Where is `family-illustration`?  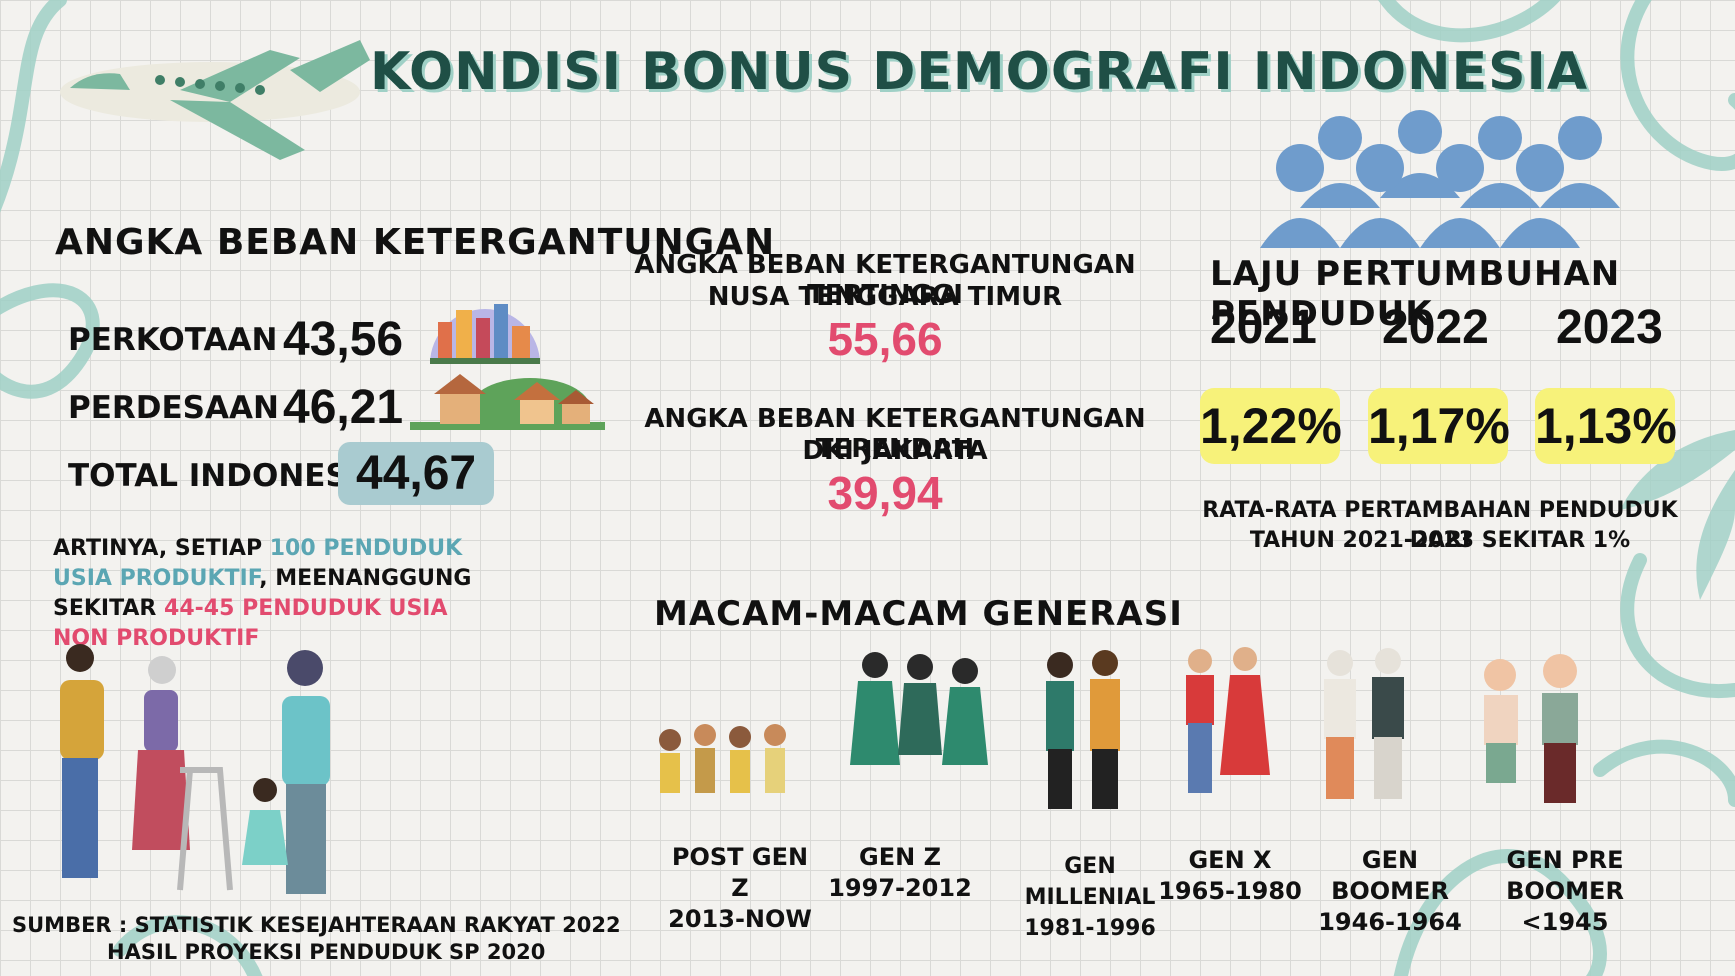
family-illustration is located at coordinates (195, 769).